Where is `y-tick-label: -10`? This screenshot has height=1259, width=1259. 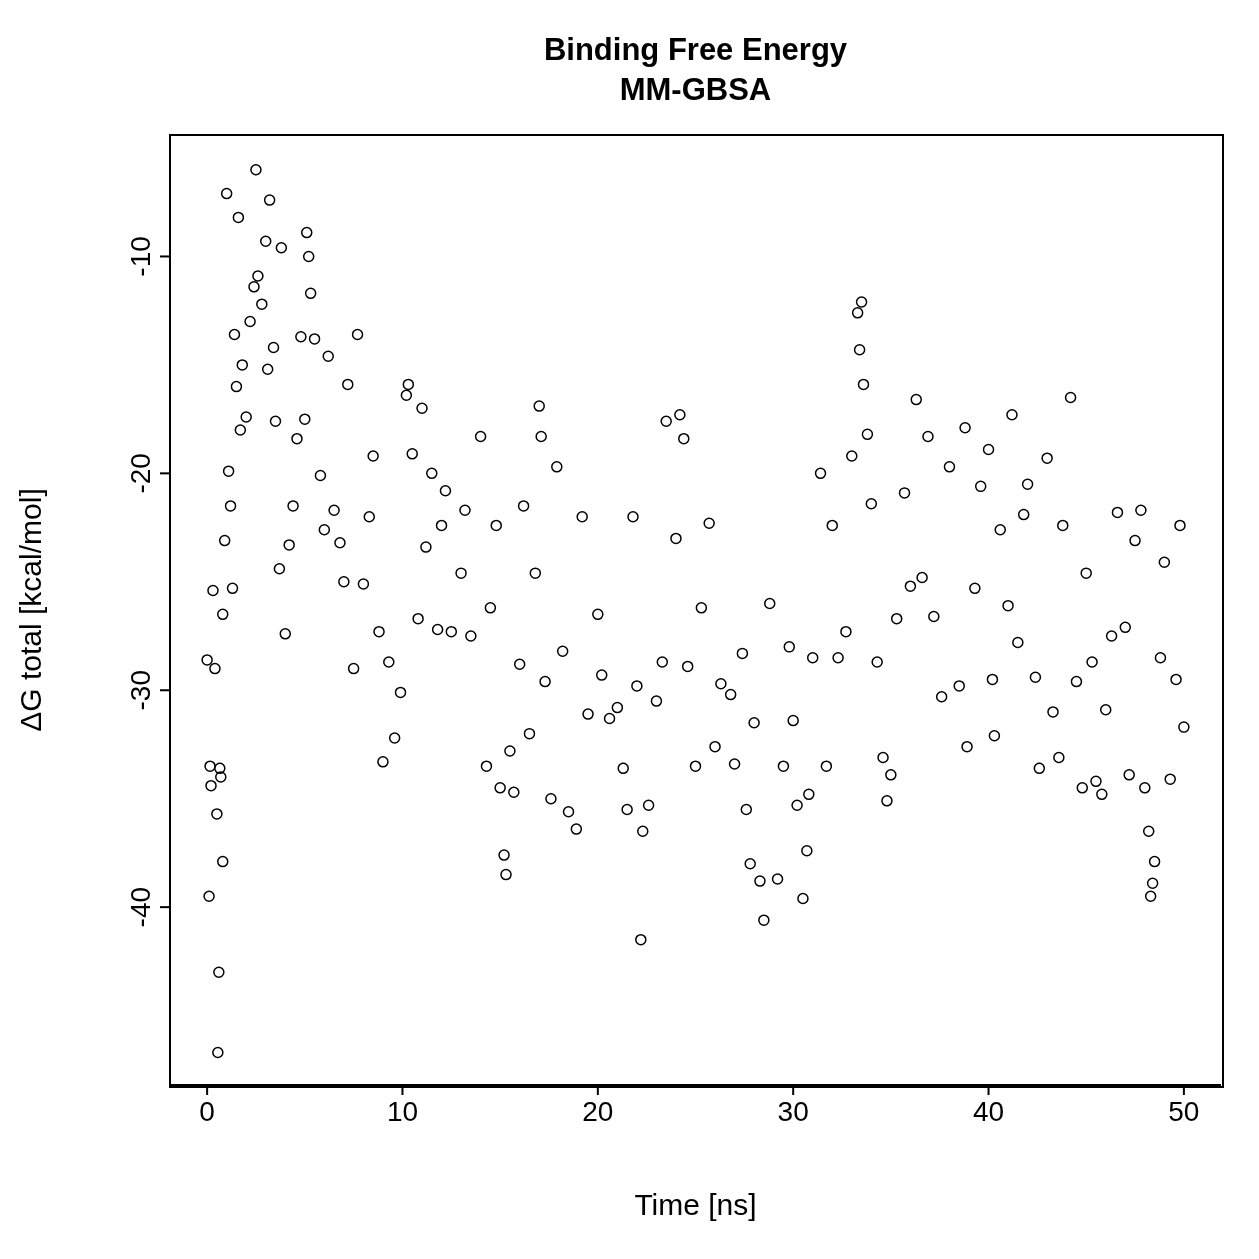 y-tick-label: -10 is located at coordinates (140, 256).